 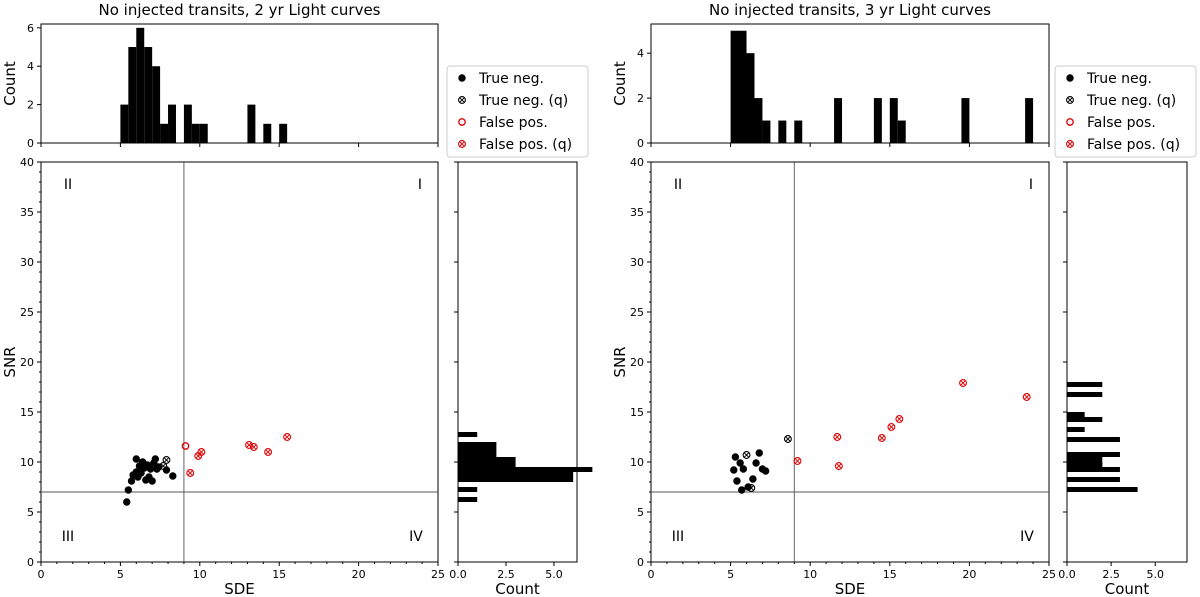 I want to click on x-tick-label: 20, so click(x=359, y=574).